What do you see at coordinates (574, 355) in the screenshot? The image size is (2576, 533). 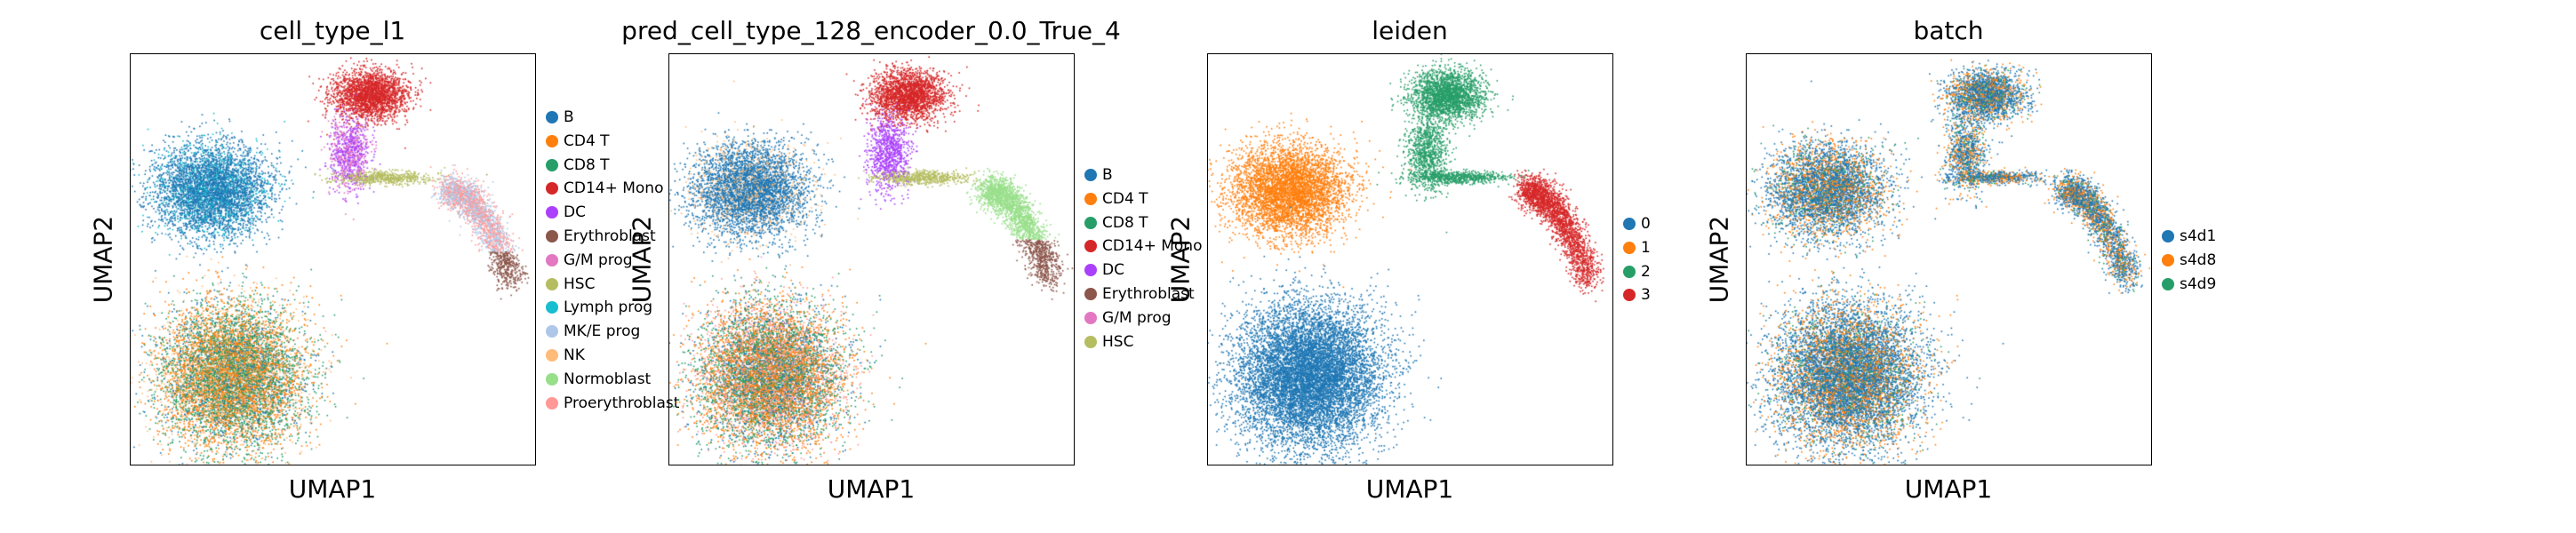 I see `legend-label: NK` at bounding box center [574, 355].